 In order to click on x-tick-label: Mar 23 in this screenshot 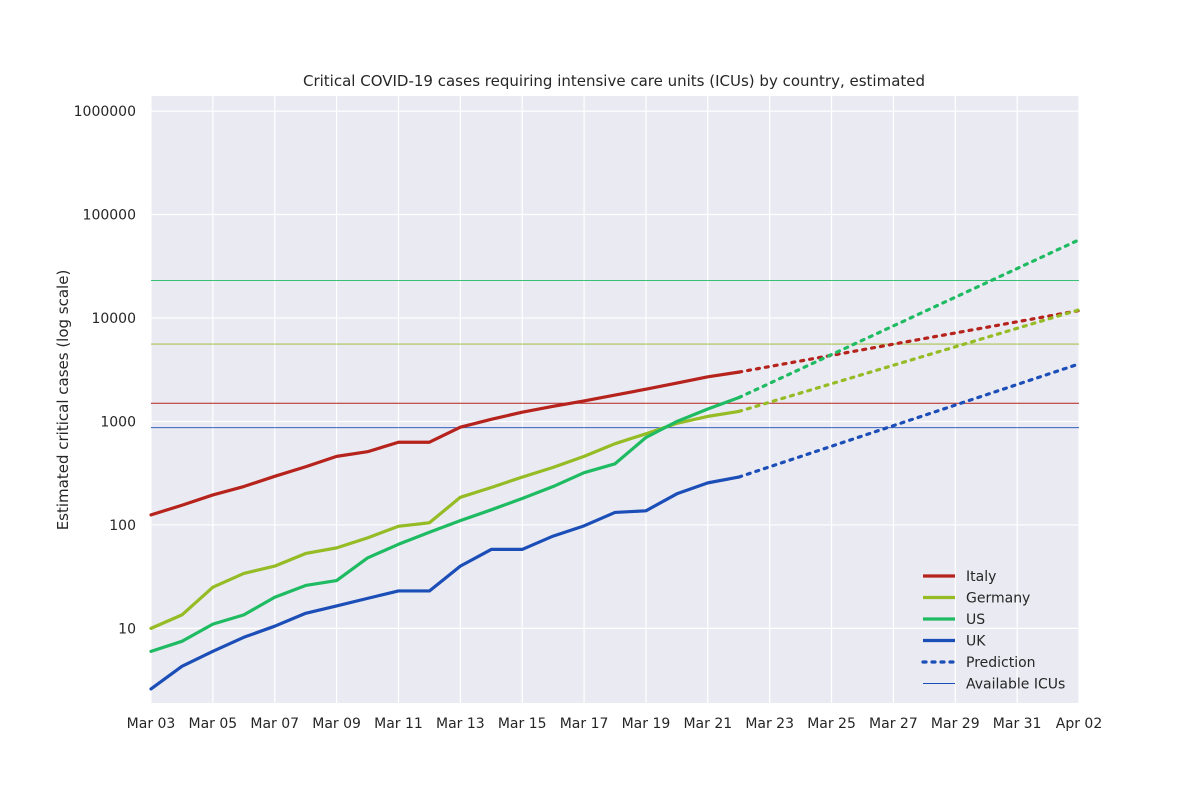, I will do `click(769, 724)`.